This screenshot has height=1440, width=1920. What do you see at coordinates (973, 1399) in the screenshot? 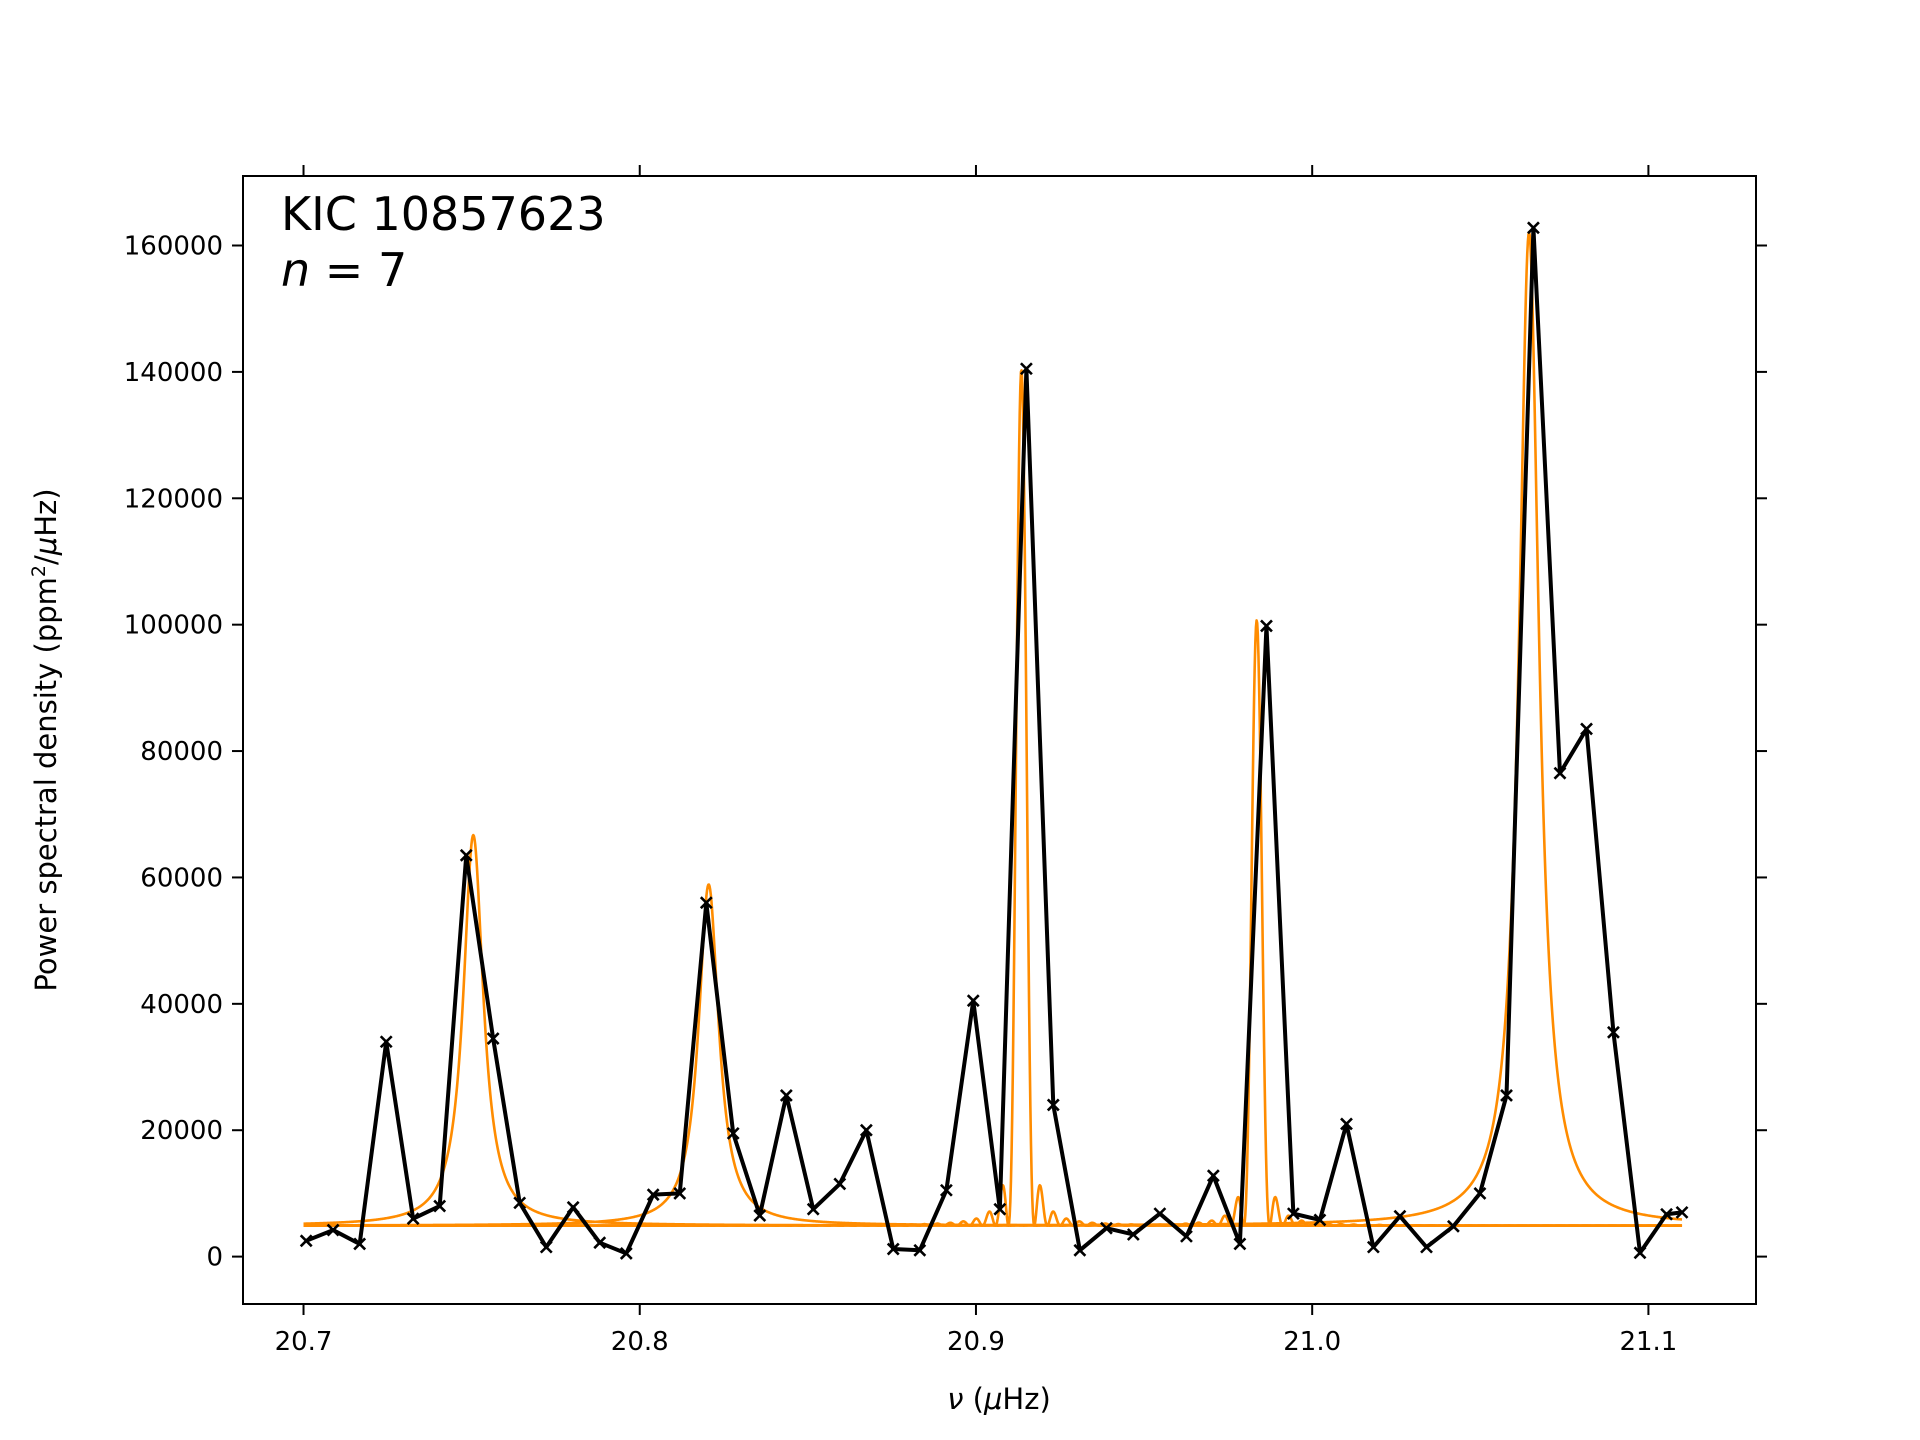
I see `x-axis-label-pre: (` at bounding box center [973, 1399].